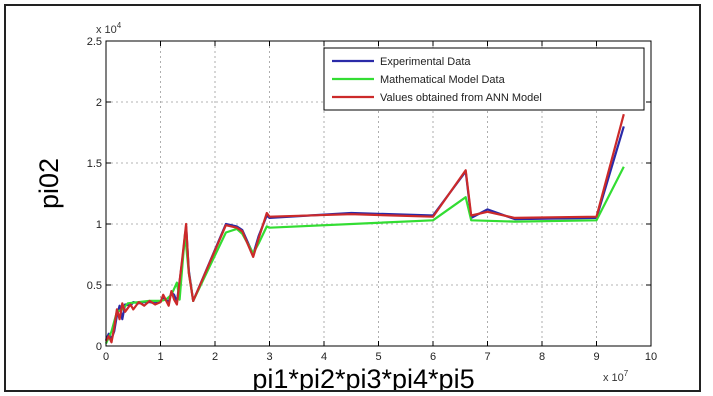 This screenshot has width=713, height=396. What do you see at coordinates (94, 286) in the screenshot?
I see `y-tick-label: 0.5` at bounding box center [94, 286].